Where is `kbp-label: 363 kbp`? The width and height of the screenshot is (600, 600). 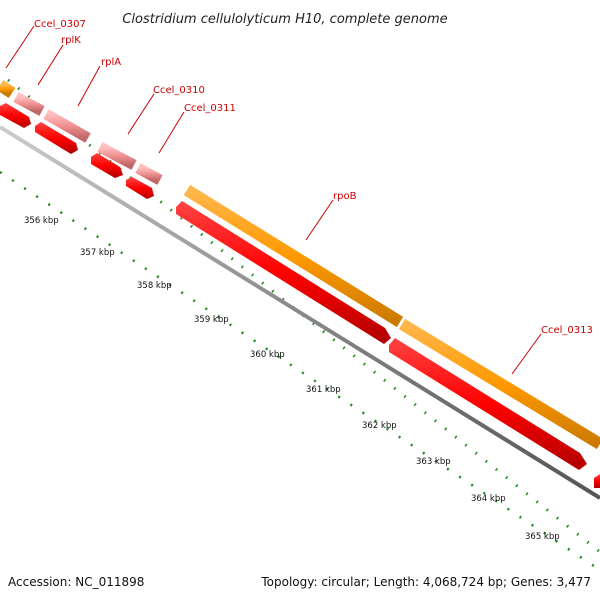 kbp-label: 363 kbp is located at coordinates (433, 462).